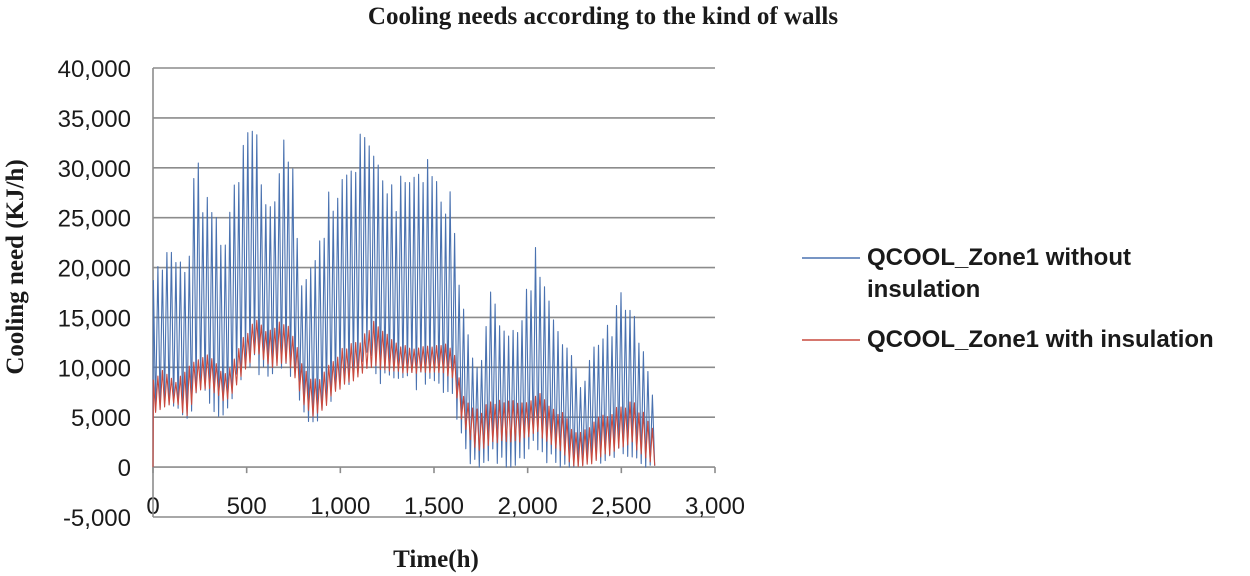 This screenshot has height=576, width=1250. I want to click on x-tick-label: 1,500, so click(434, 506).